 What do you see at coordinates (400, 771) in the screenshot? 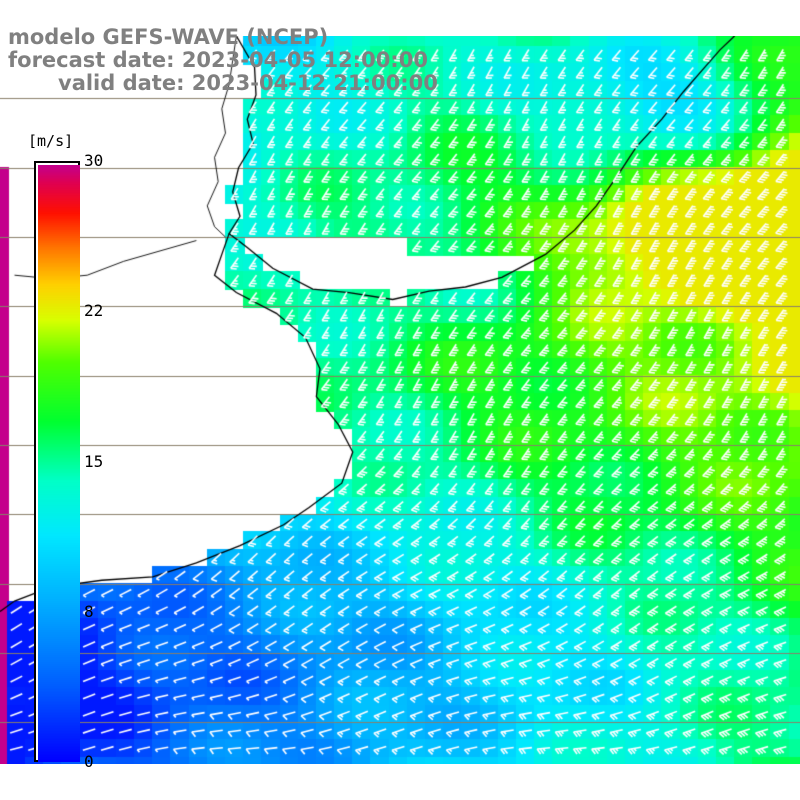
I see `axis-ticks-bottom` at bounding box center [400, 771].